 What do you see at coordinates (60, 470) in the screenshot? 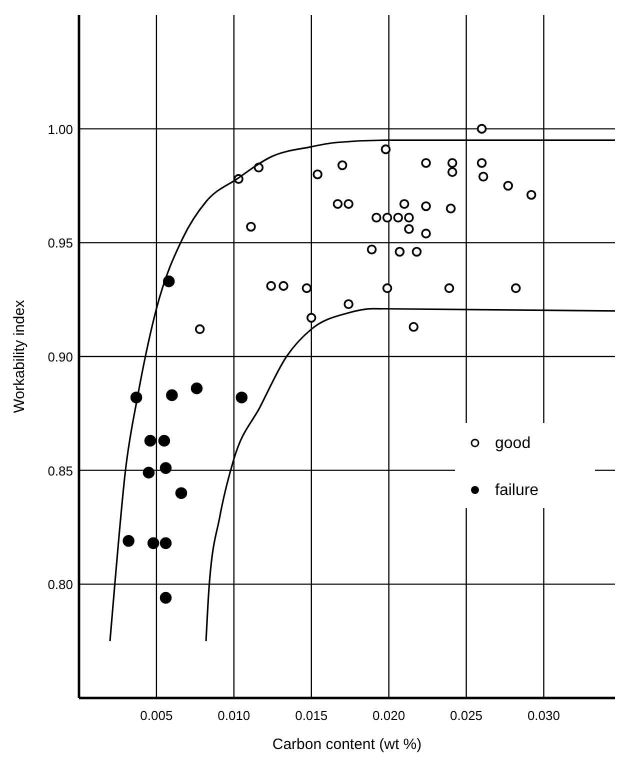
I see `y-tick-label: 0.85` at bounding box center [60, 470].